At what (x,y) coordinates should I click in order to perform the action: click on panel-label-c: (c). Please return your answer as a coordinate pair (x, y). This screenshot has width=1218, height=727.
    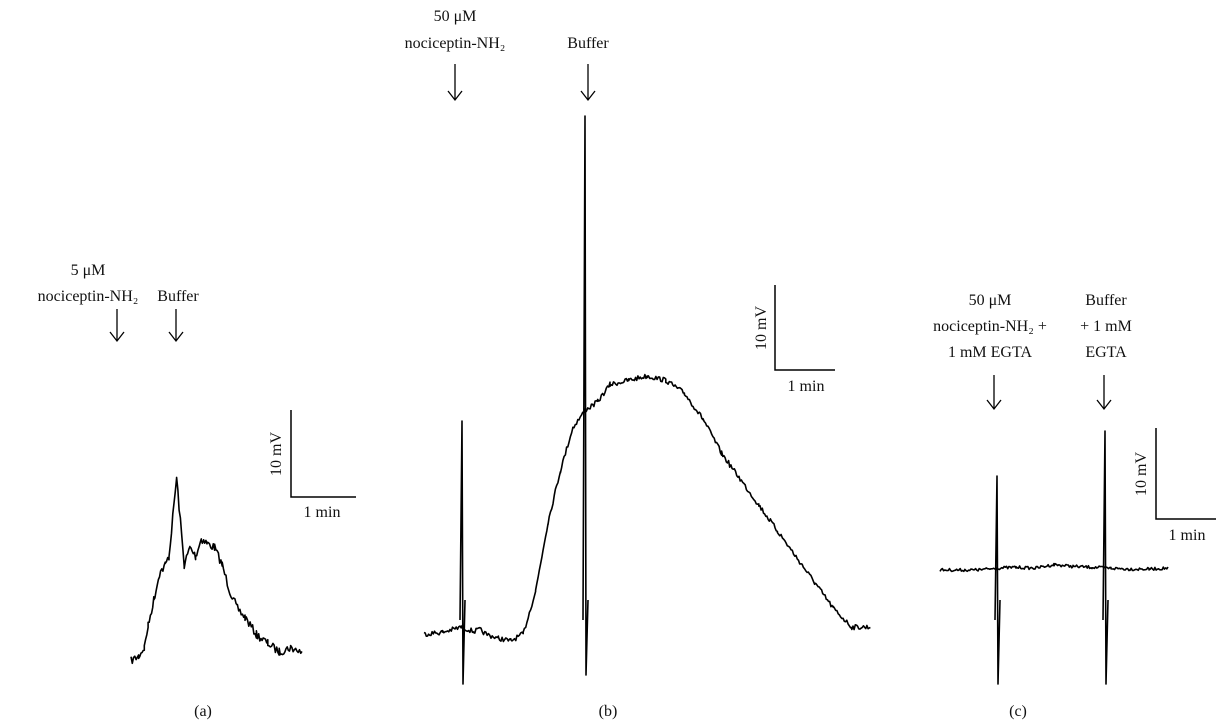
    Looking at the image, I should click on (1018, 711).